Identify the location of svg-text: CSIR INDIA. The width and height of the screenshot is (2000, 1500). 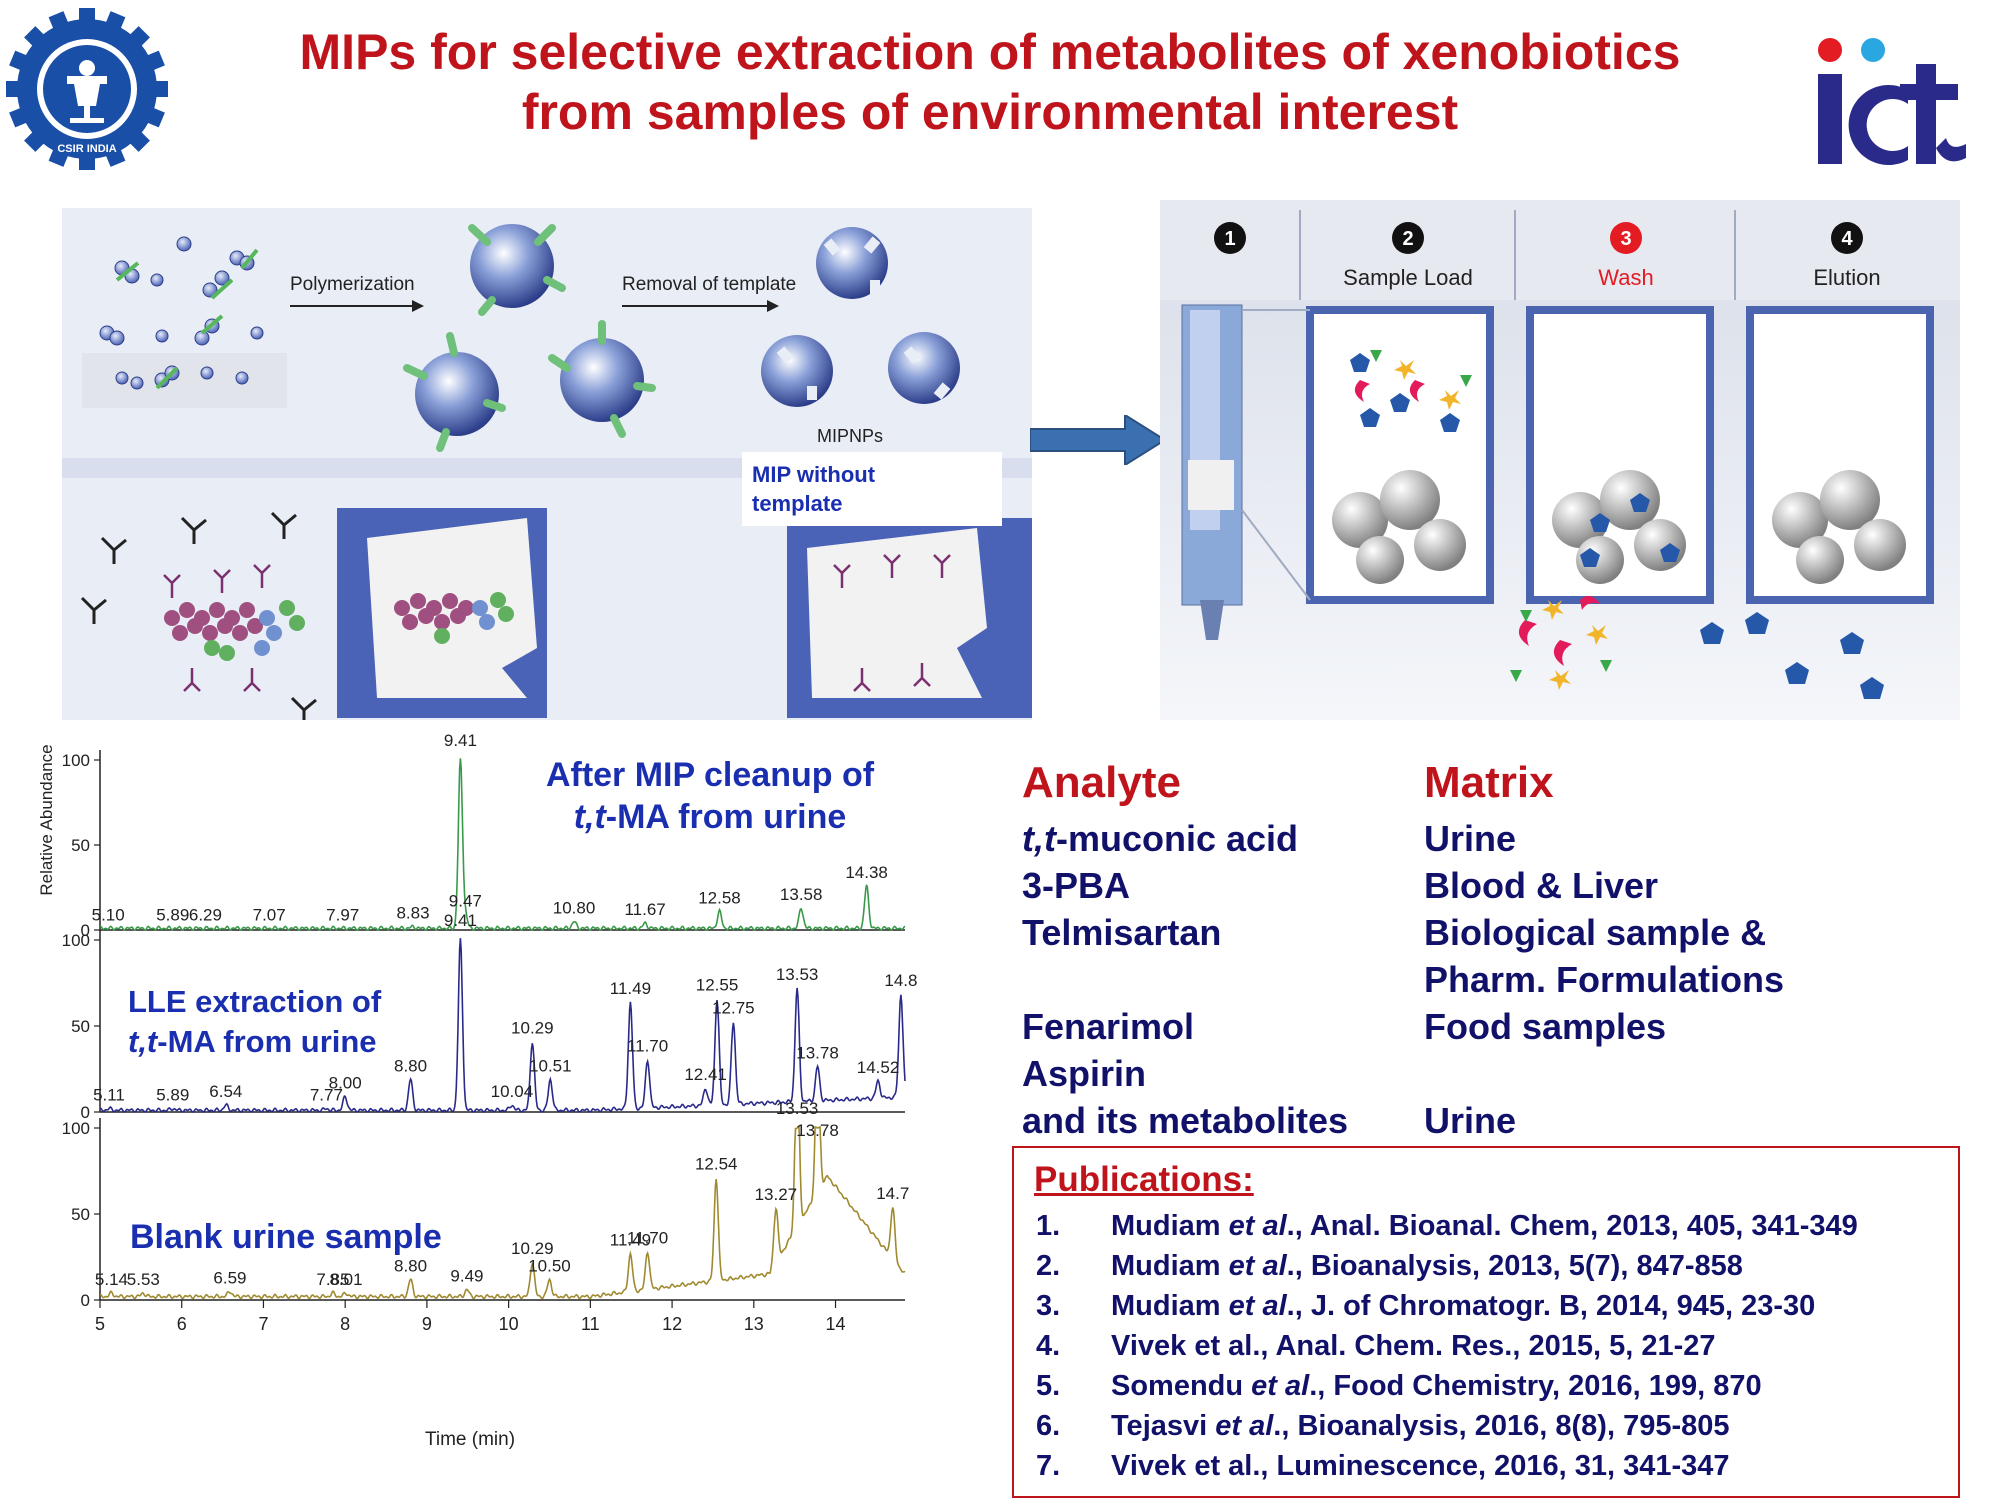
(86, 149).